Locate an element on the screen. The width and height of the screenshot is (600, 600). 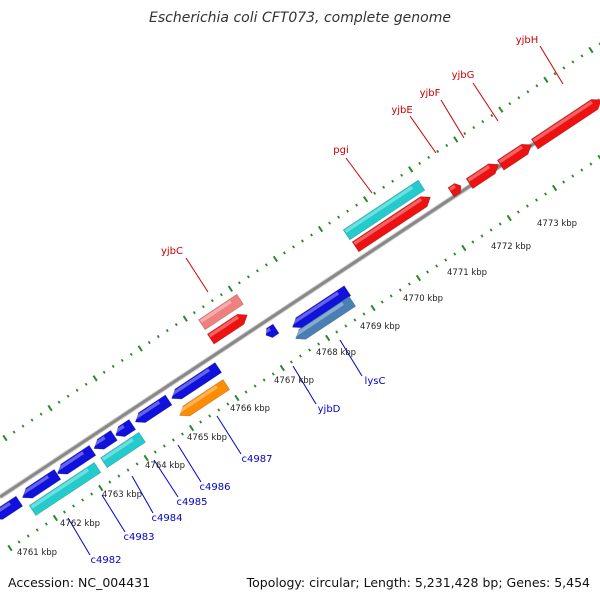
gene-edge-feature is located at coordinates (12, 509).